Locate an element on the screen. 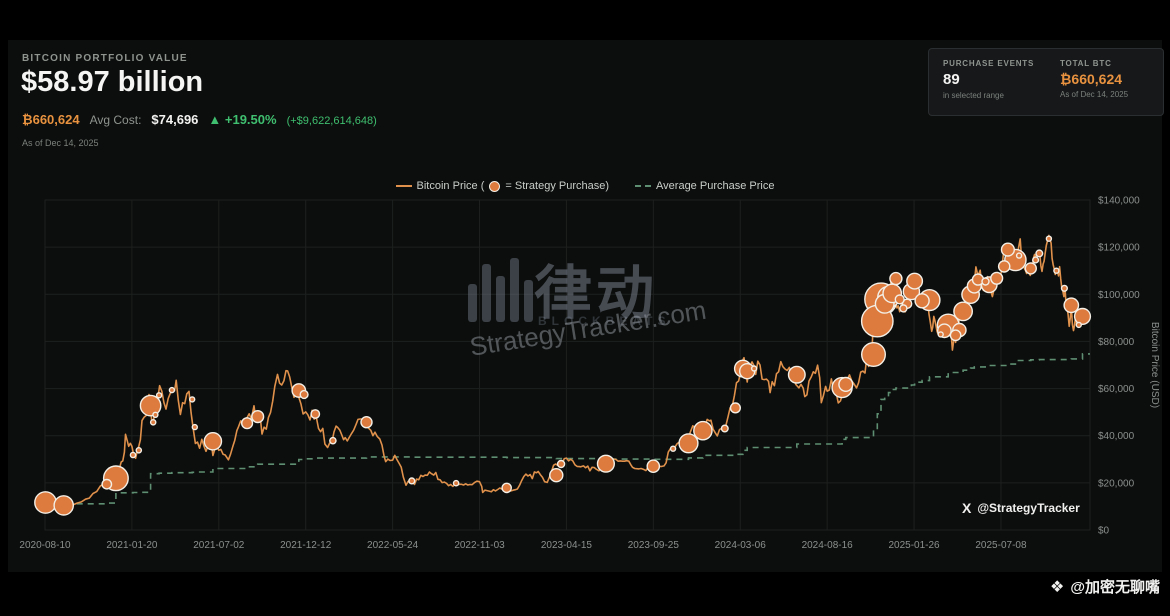 The image size is (1170, 616). x-axis-tick-label: 2021-12-12 is located at coordinates (306, 545).